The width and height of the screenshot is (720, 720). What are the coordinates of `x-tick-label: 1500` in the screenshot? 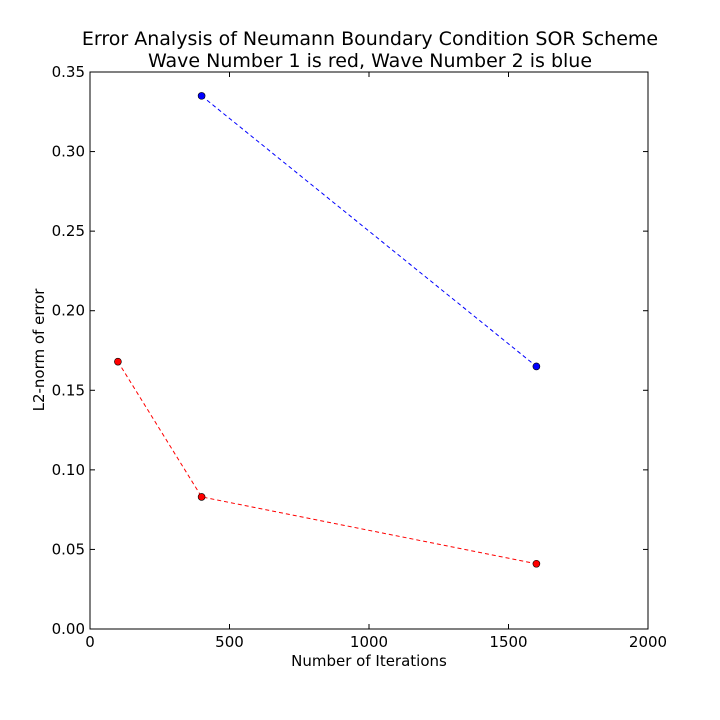 It's located at (508, 642).